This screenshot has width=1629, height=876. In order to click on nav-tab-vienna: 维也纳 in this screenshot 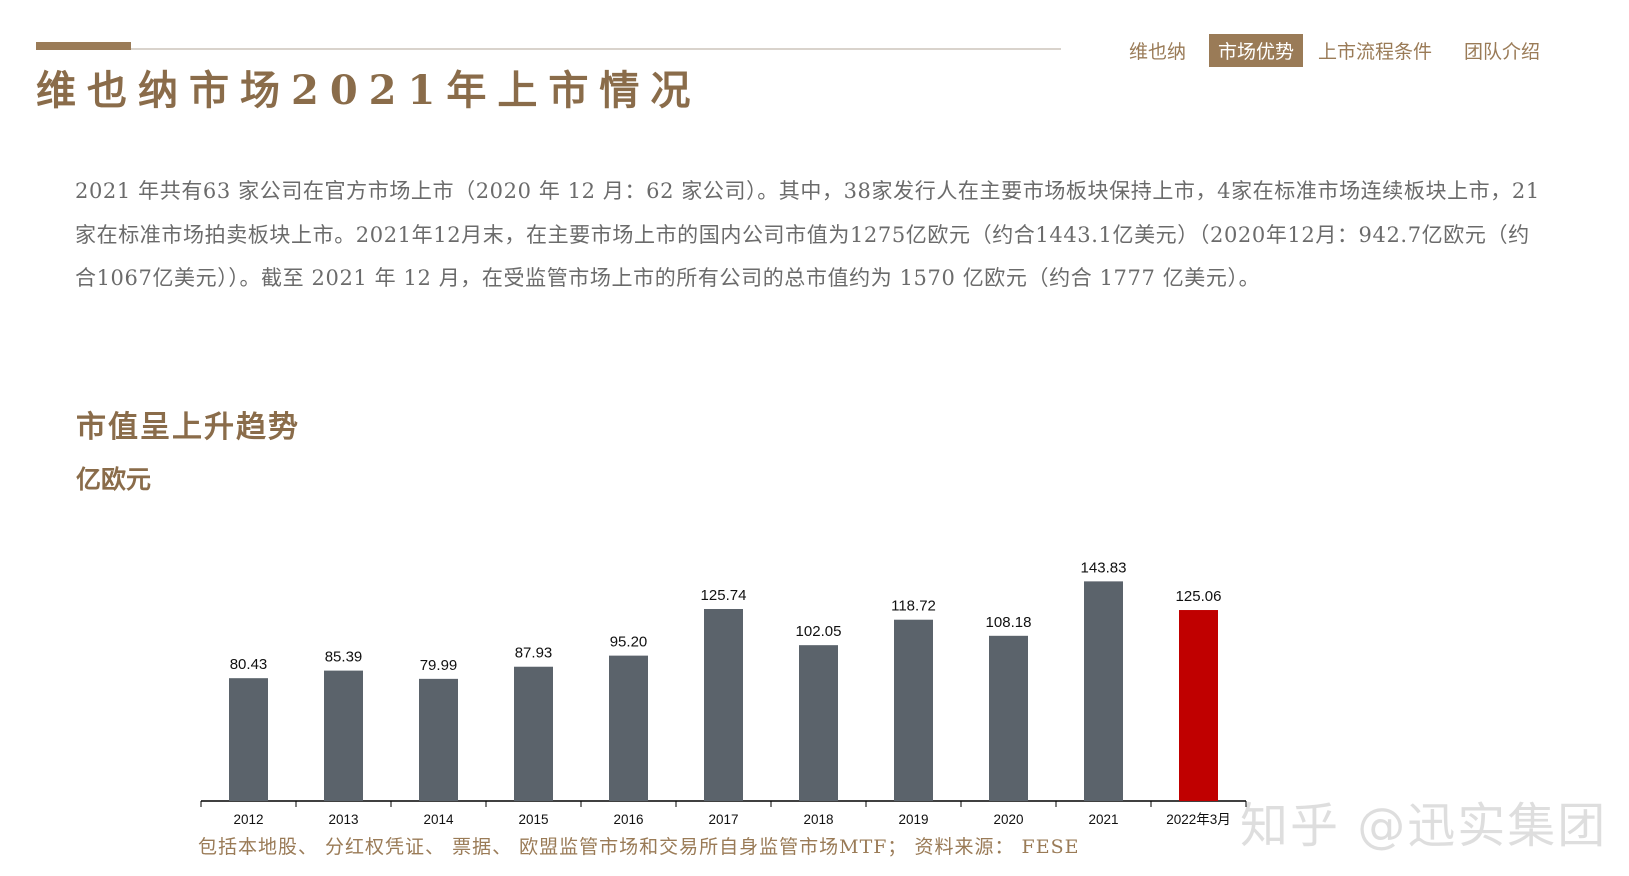, I will do `click(1158, 52)`.